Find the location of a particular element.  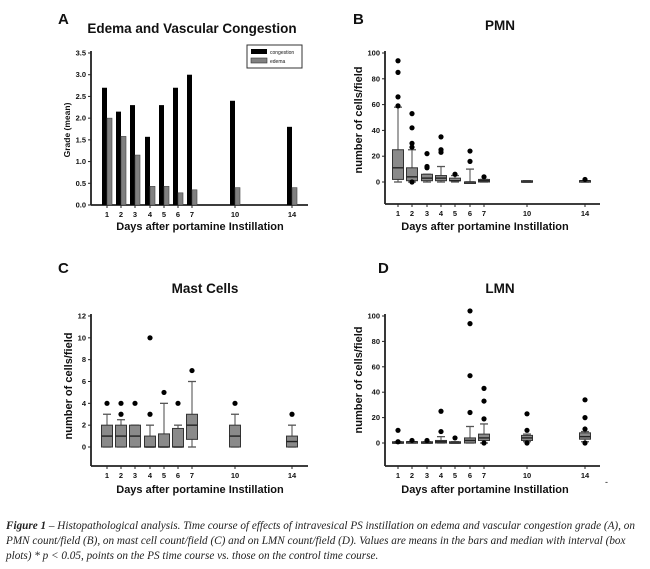

panel-b-label: B is located at coordinates (358, 19).